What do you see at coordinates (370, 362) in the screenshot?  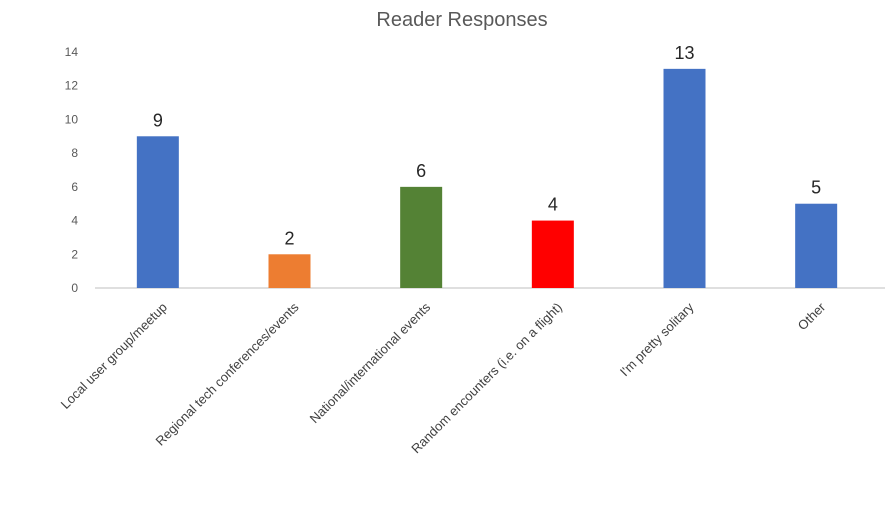 I see `x-tick-label: National/international events` at bounding box center [370, 362].